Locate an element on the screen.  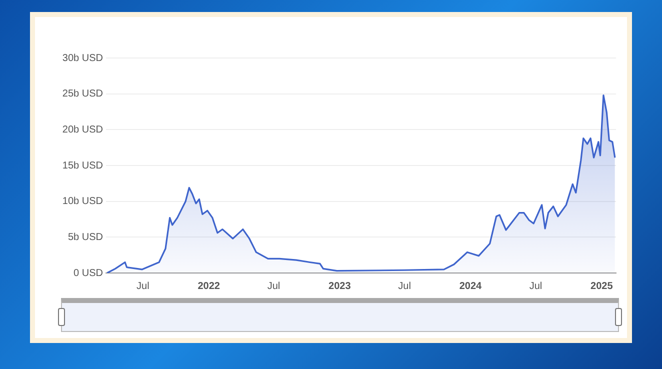
x-tick-label: 2025 is located at coordinates (602, 286).